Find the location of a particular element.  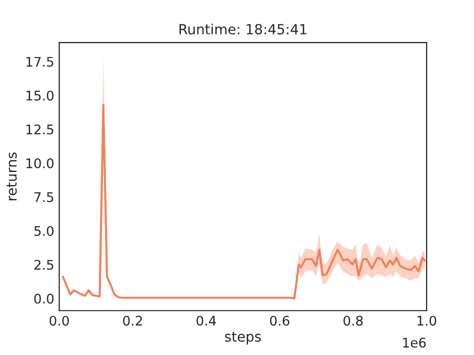

y-tick-label: 15.0 is located at coordinates (40, 95).